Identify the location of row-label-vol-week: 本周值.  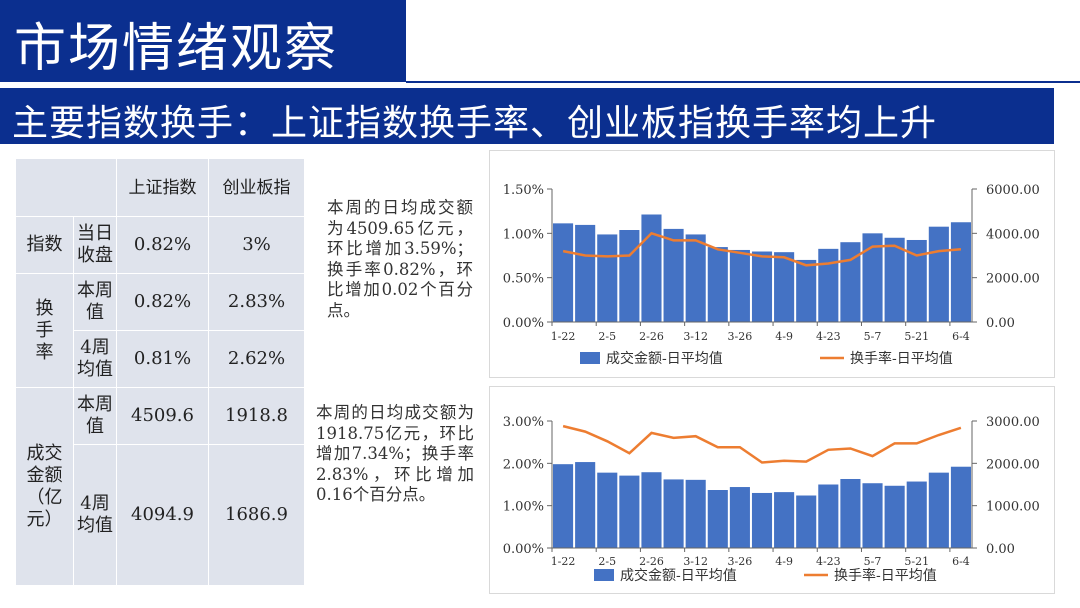
(95, 416).